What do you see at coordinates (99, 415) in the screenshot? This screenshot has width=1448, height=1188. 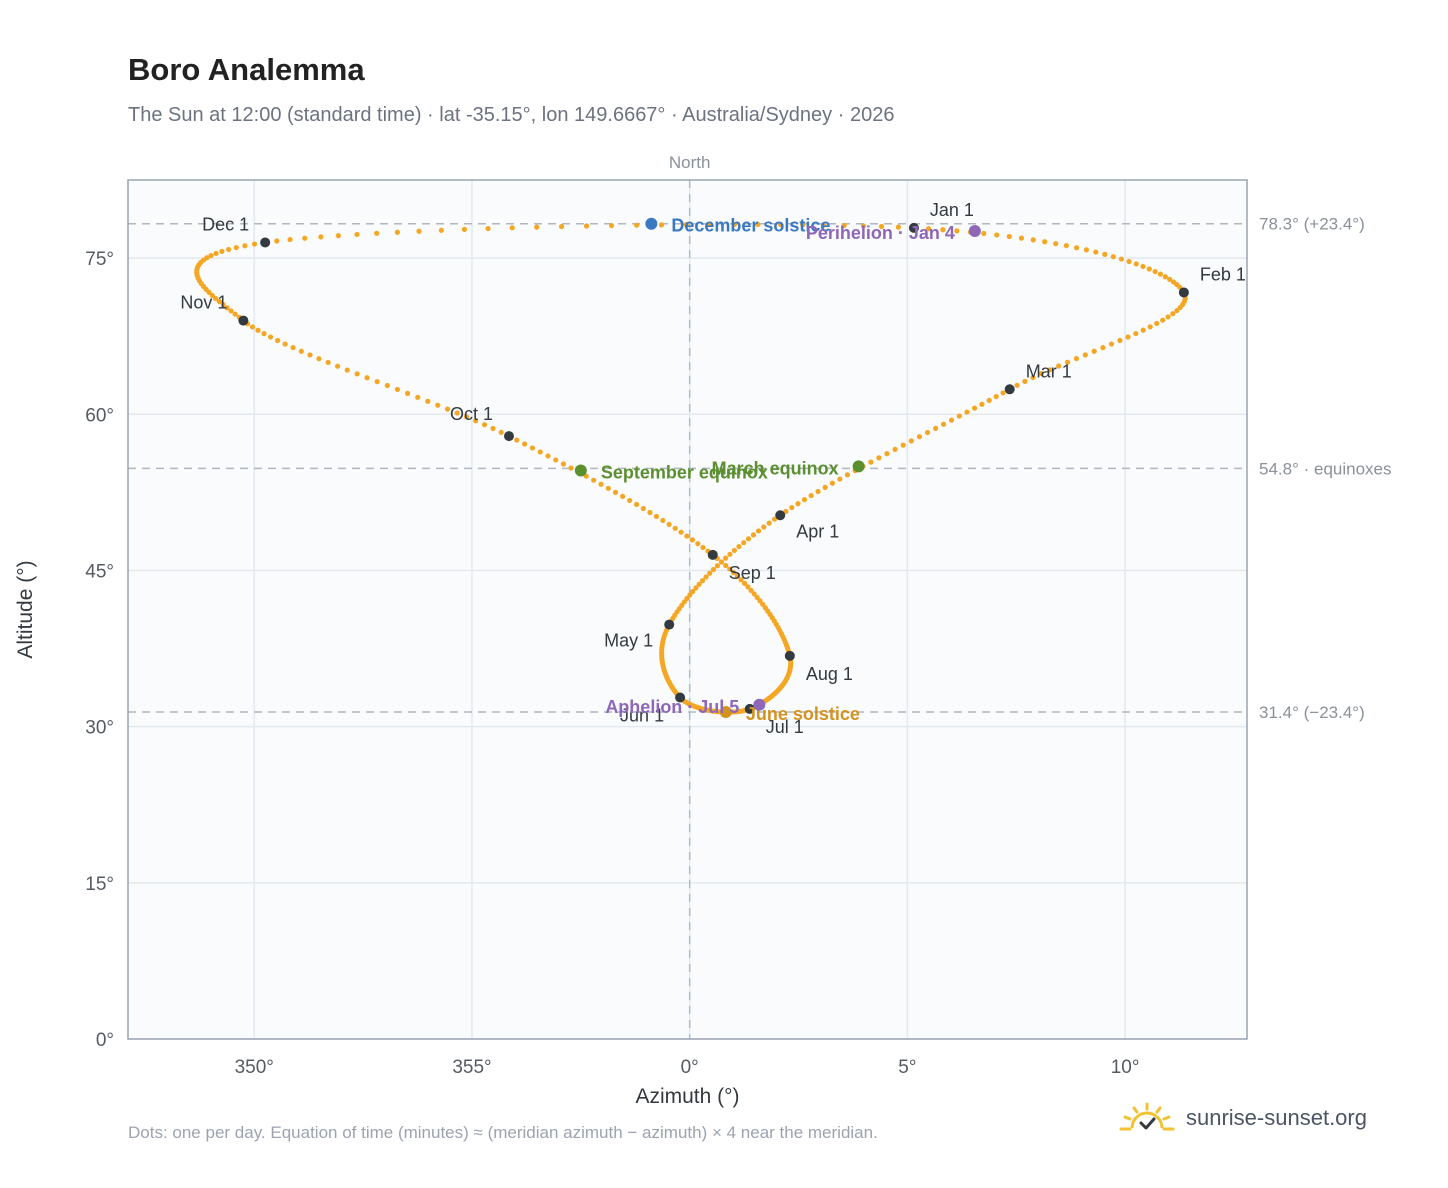 I see `y-tick-label: 60°` at bounding box center [99, 415].